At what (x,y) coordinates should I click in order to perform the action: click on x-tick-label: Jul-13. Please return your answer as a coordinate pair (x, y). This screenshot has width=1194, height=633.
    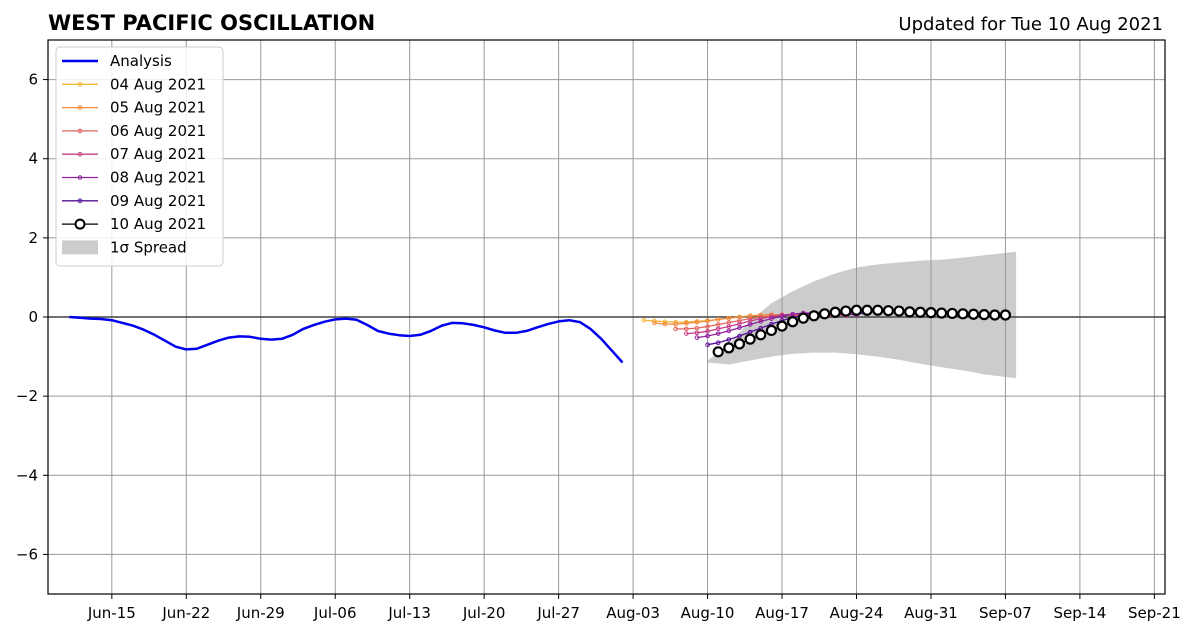
    Looking at the image, I should click on (409, 613).